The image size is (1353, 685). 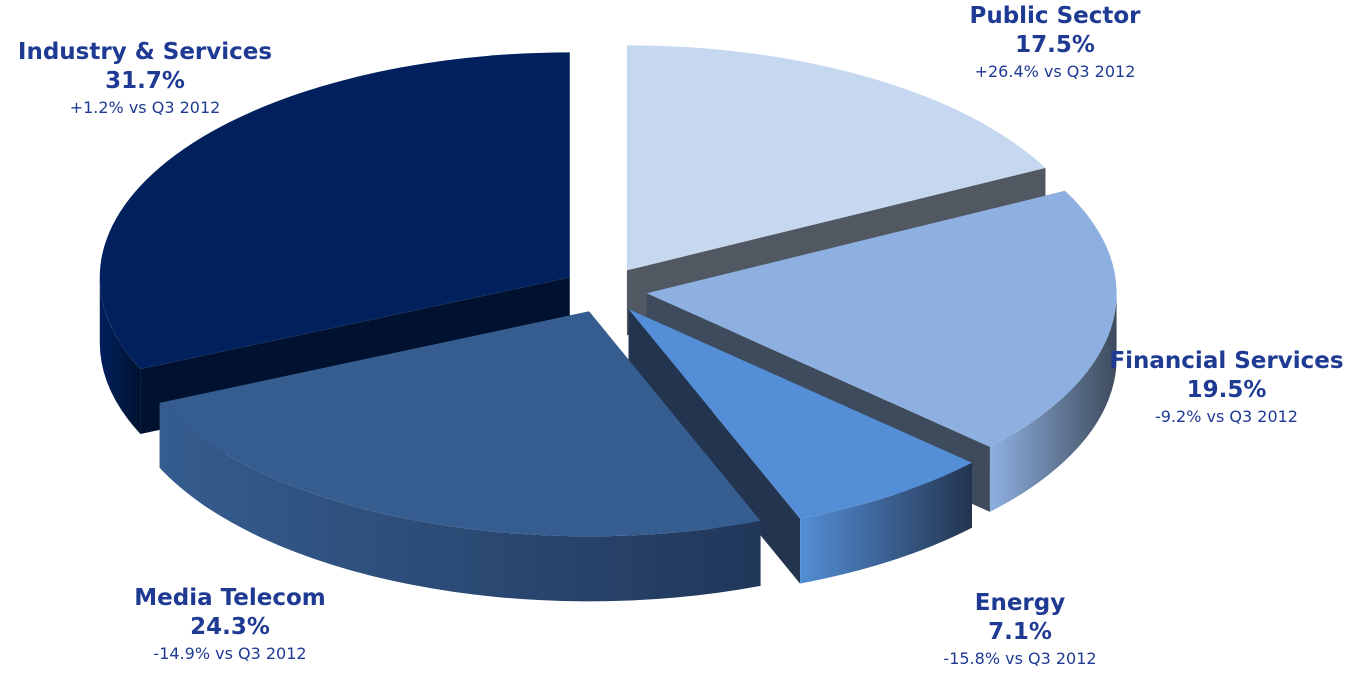 What do you see at coordinates (1226, 416) in the screenshot?
I see `slice-change-financial-services: -9.2% vs Q3 2012` at bounding box center [1226, 416].